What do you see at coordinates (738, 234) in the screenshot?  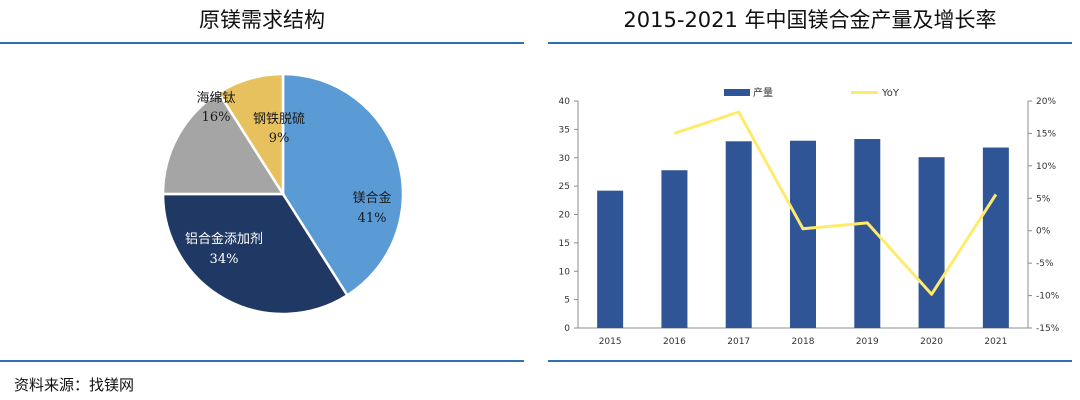 I see `bar-2017` at bounding box center [738, 234].